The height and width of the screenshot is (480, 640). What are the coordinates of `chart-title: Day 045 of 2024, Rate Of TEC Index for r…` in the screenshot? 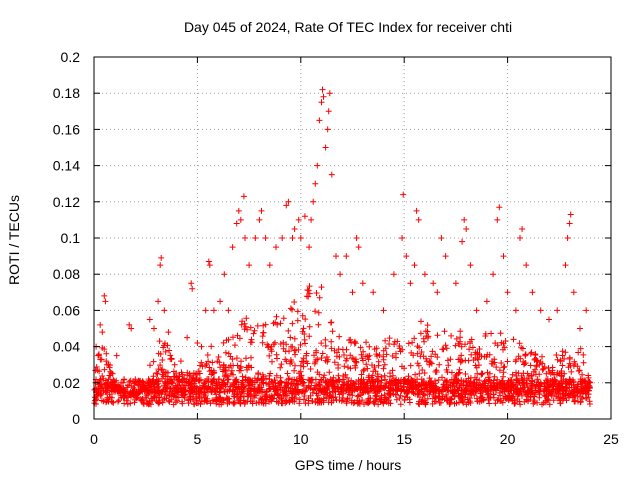 It's located at (348, 27).